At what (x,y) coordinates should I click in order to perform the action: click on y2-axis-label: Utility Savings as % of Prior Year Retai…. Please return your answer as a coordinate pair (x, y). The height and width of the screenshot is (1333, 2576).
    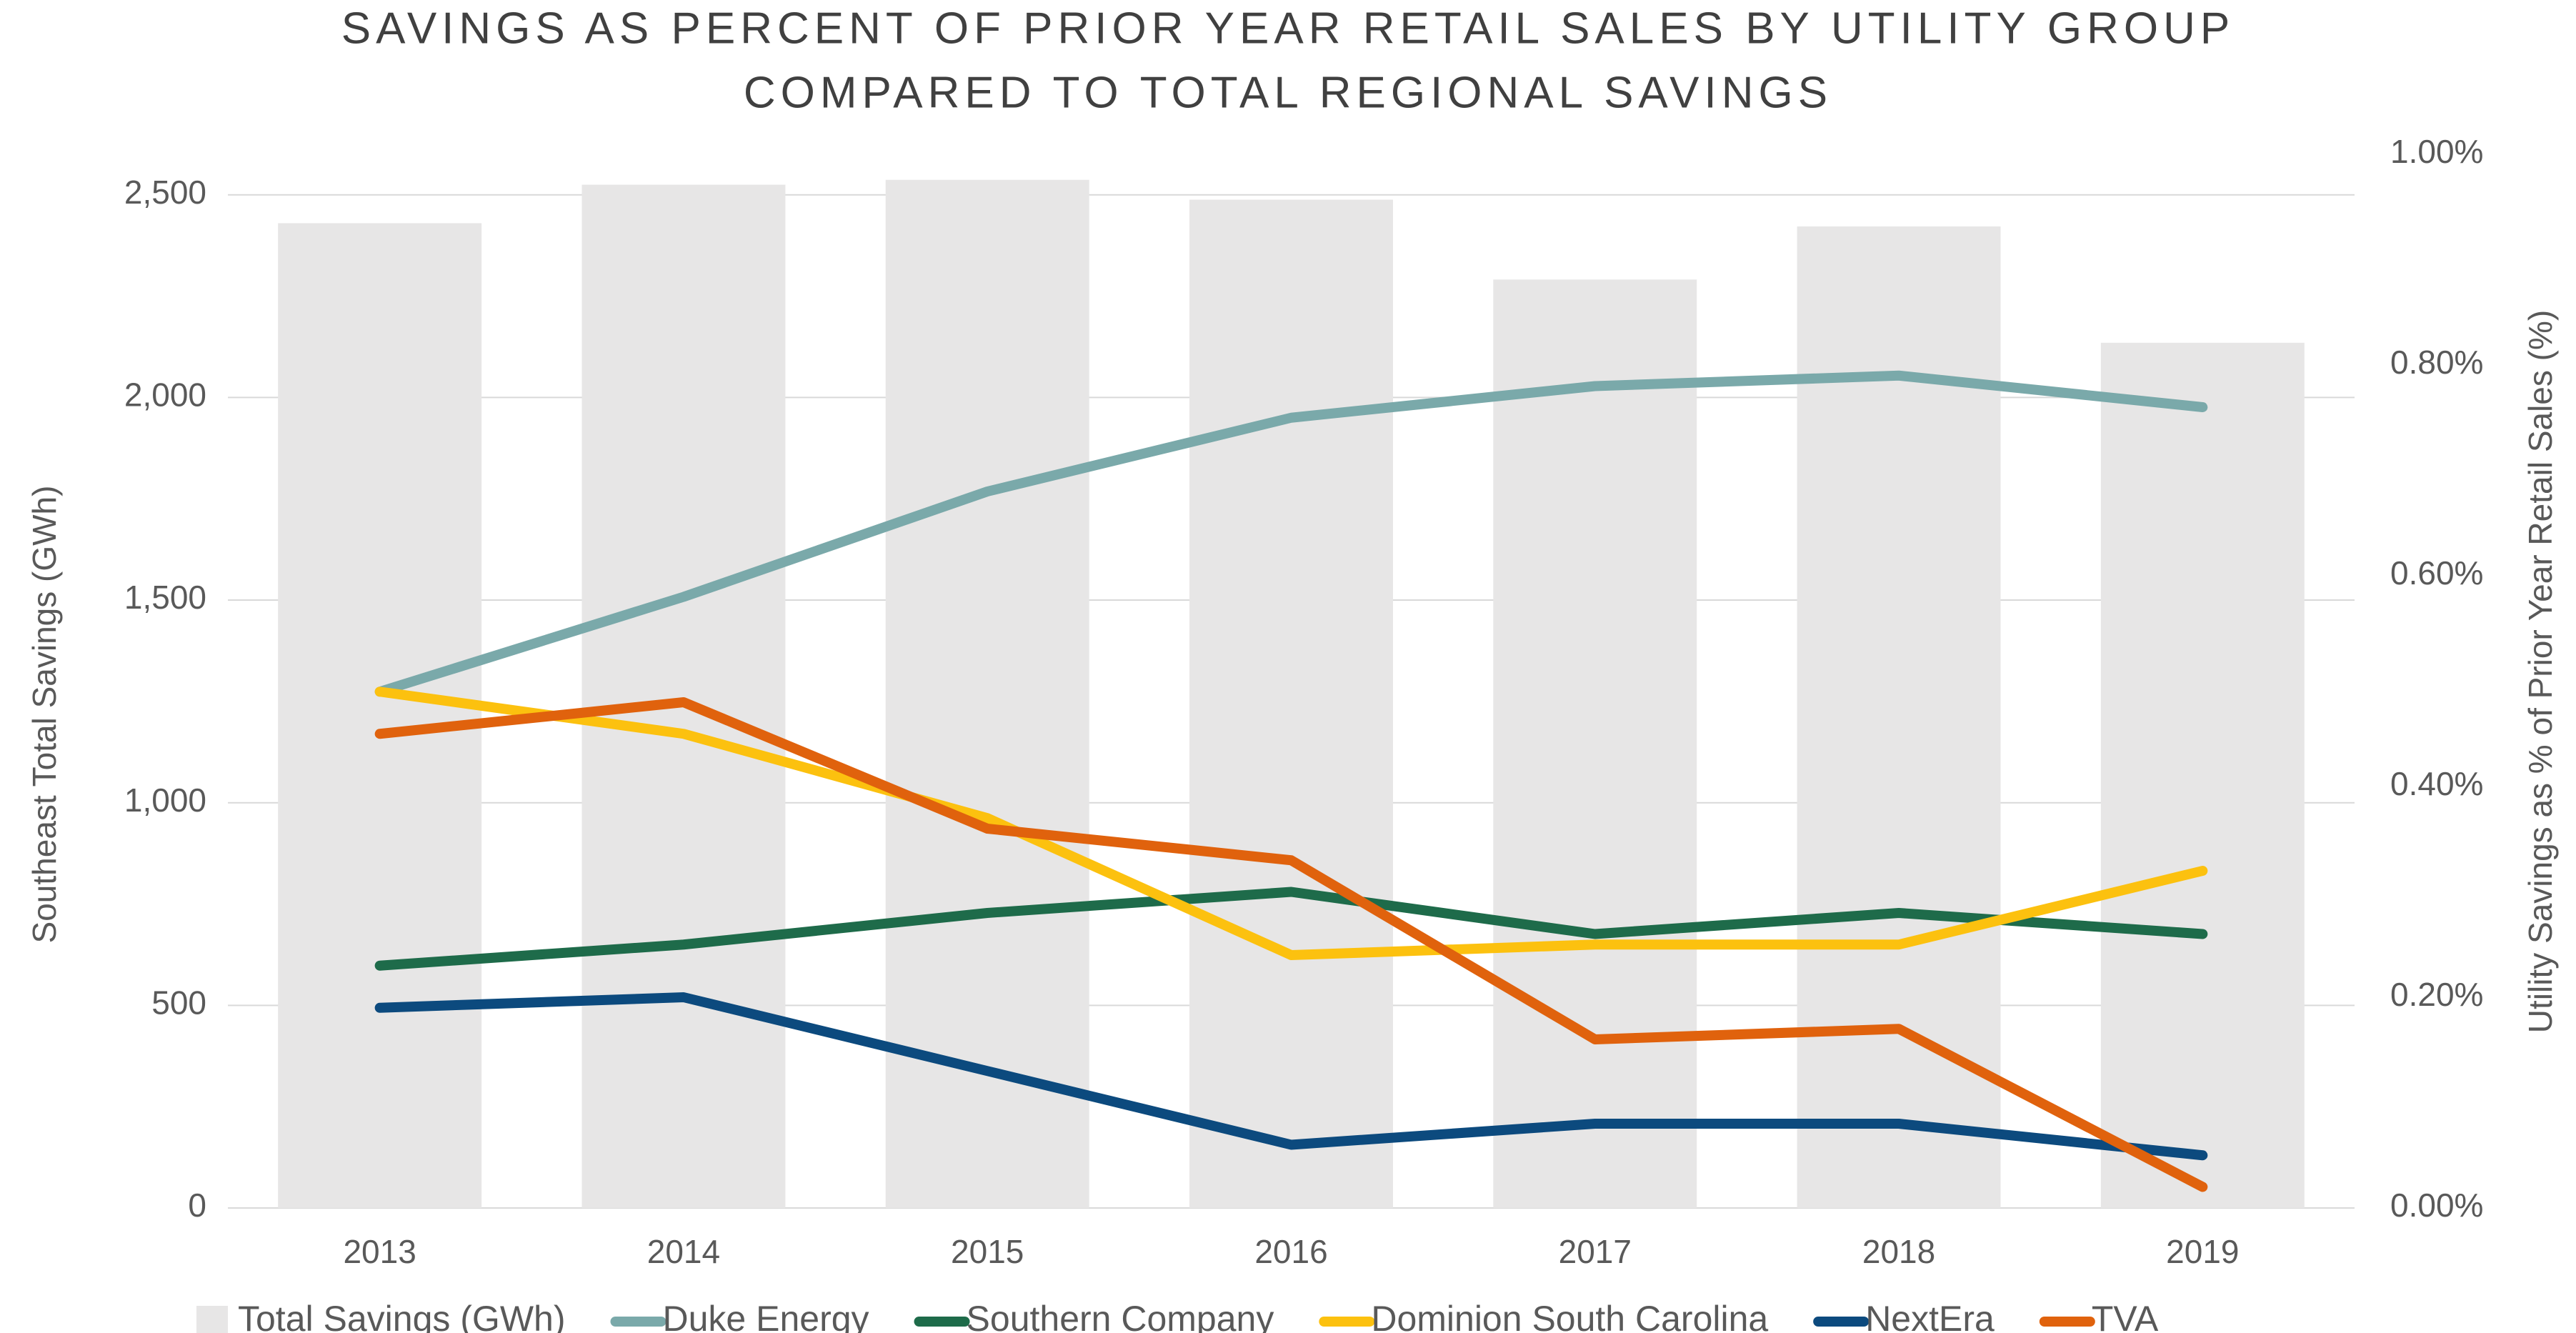
    Looking at the image, I should click on (2540, 671).